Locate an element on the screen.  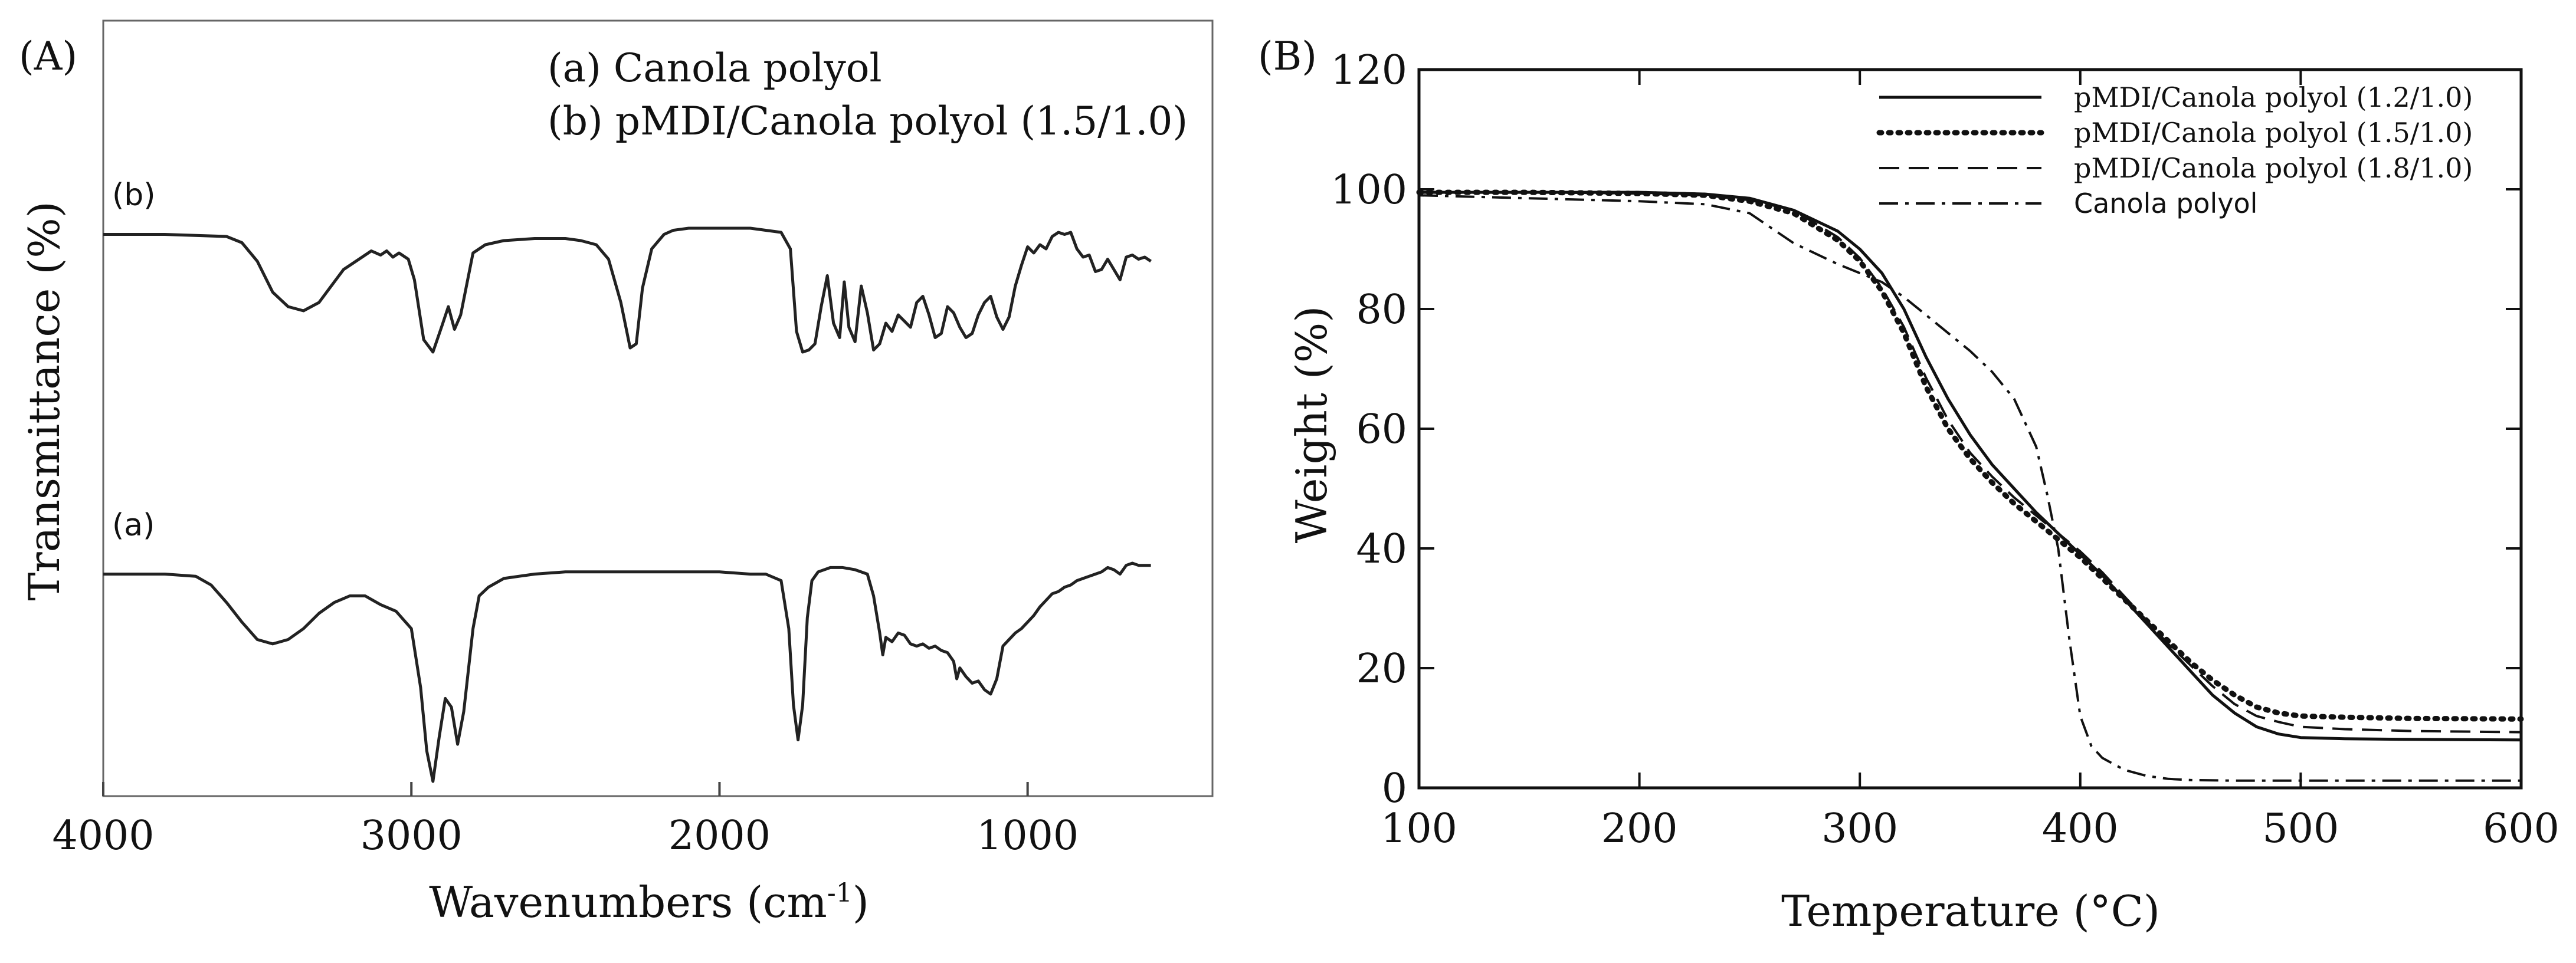
x-tick-label: 300 is located at coordinates (1859, 829).